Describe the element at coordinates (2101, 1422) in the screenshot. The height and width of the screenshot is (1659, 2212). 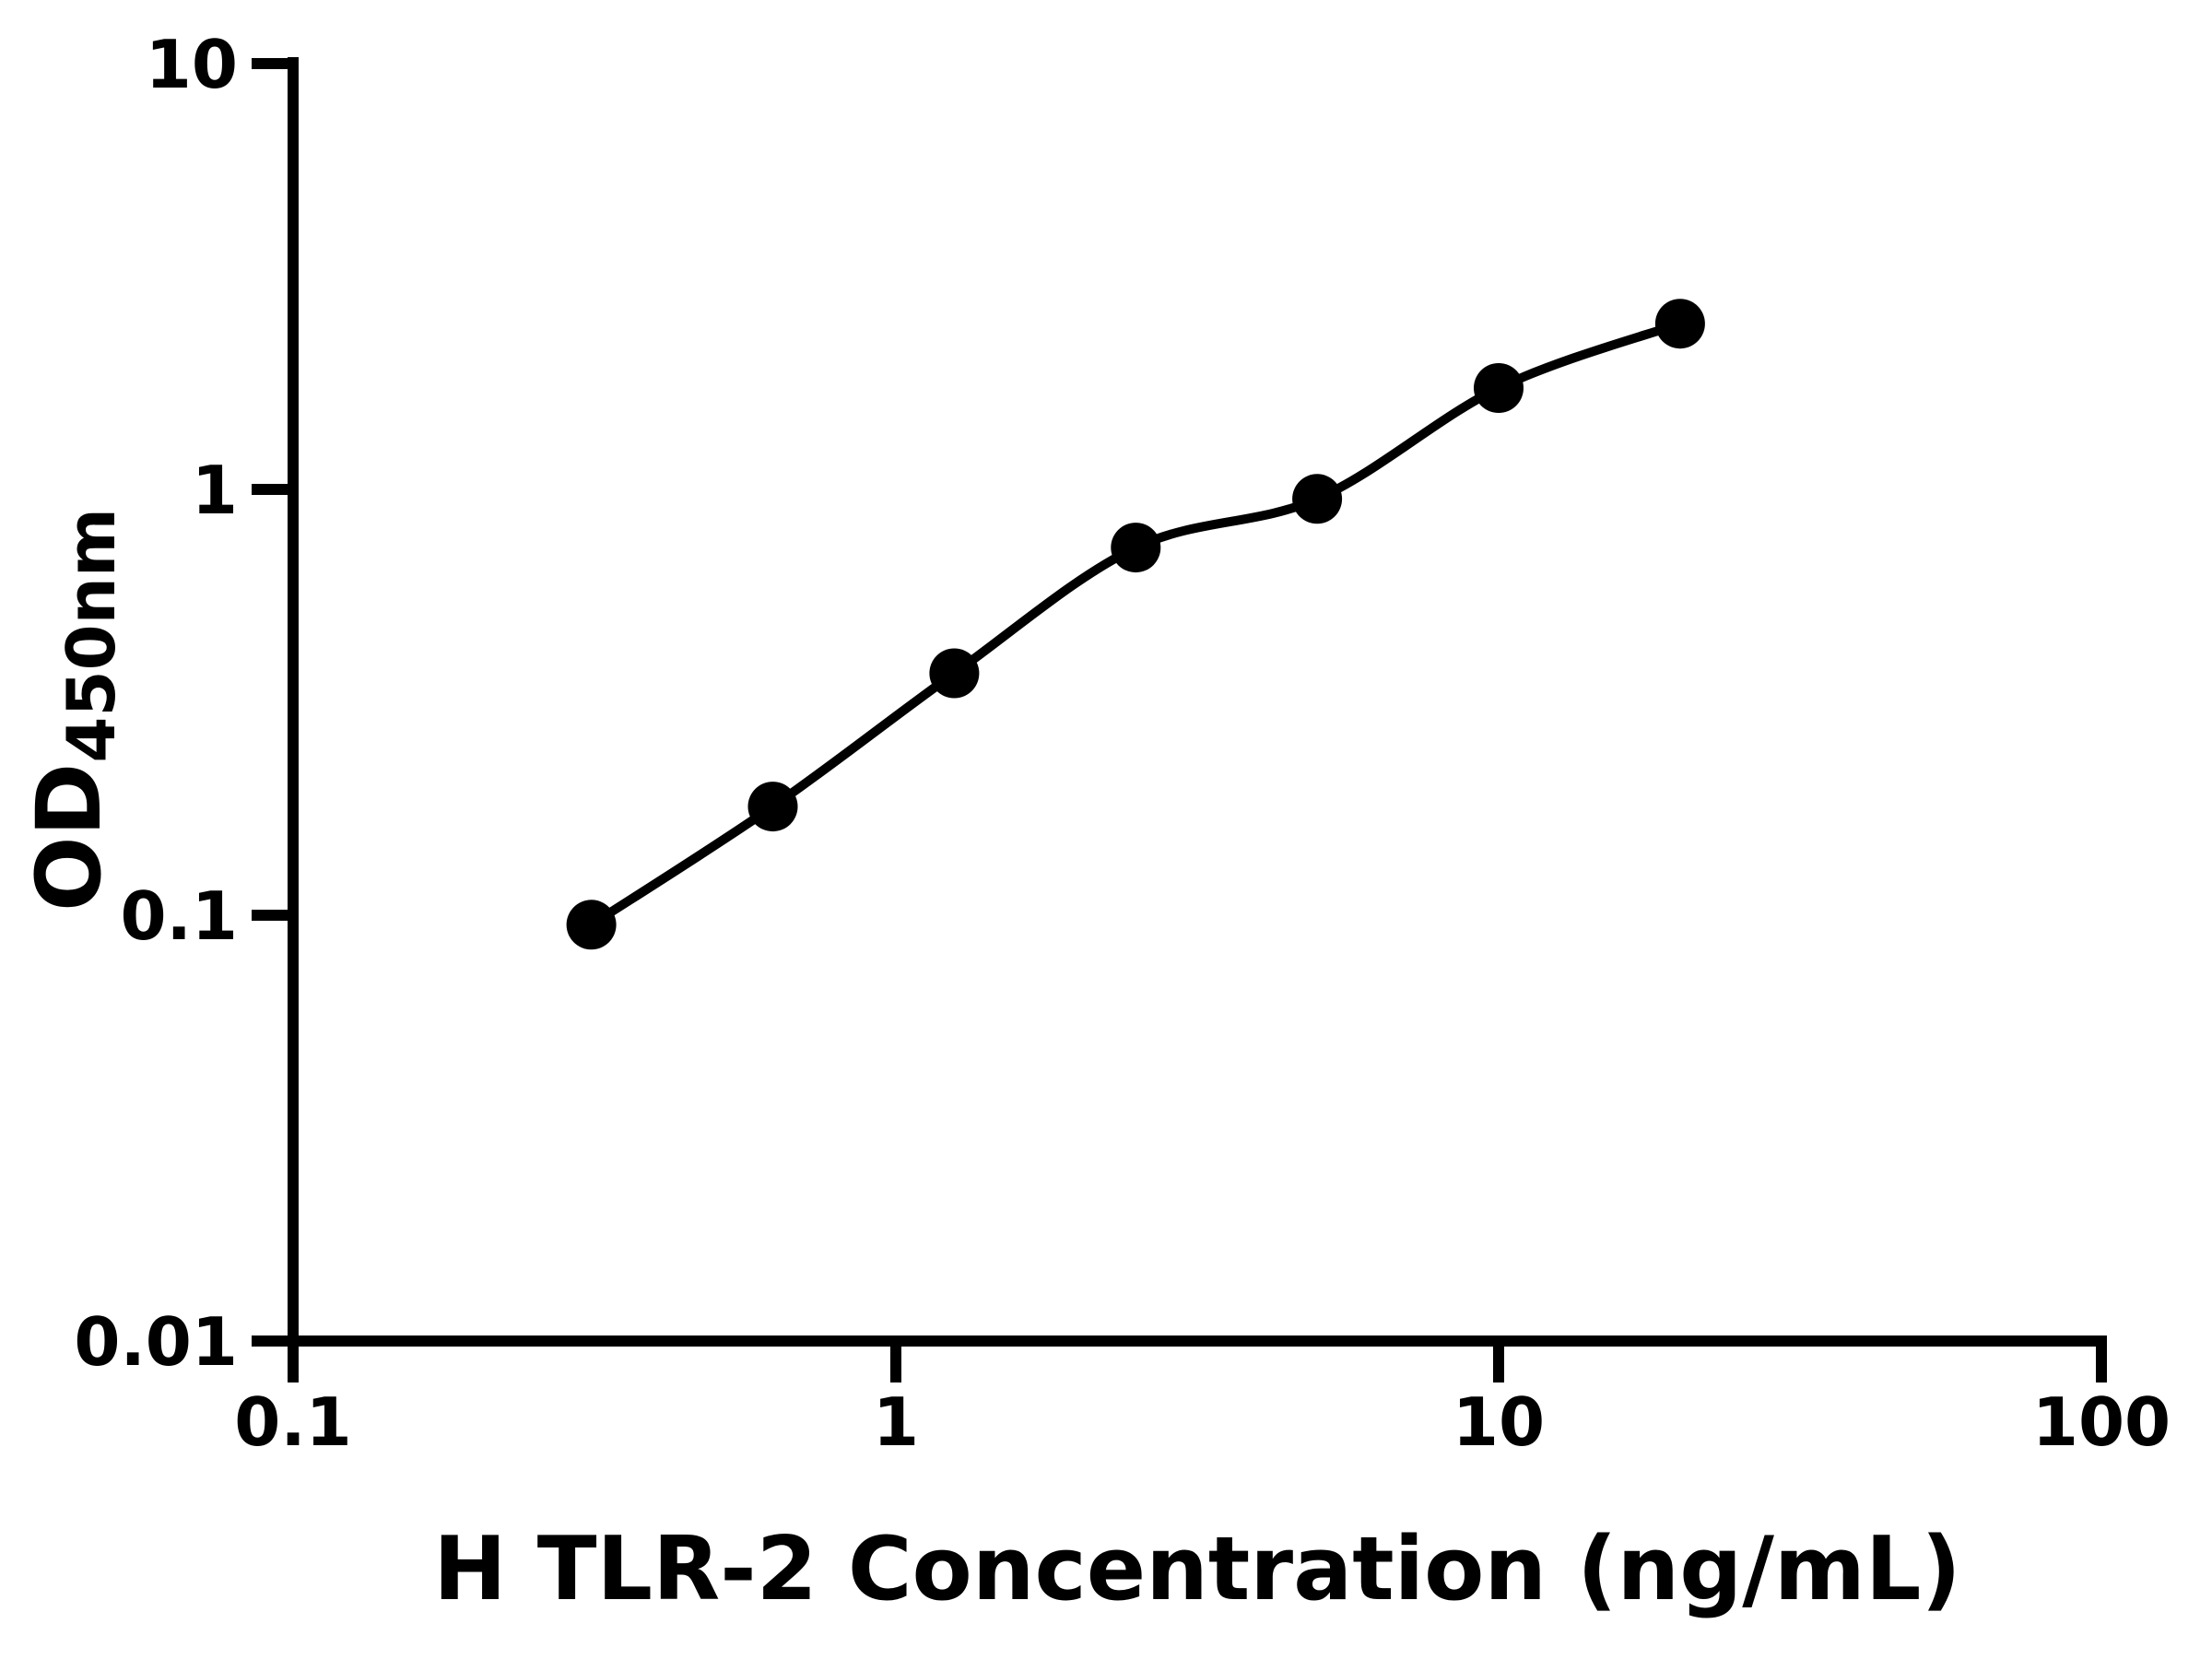
I see `x-tick-label-100: 100` at that location.